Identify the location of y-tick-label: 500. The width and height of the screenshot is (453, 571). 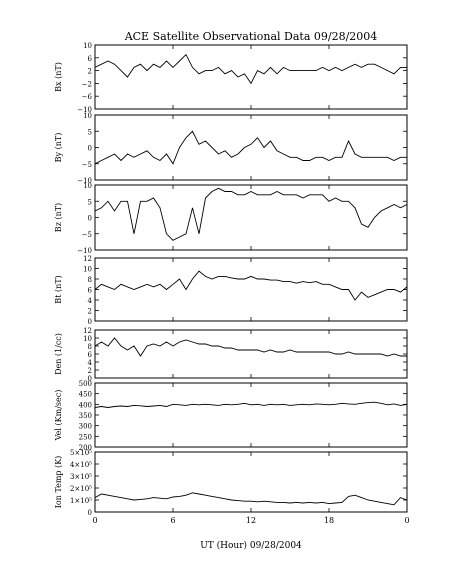
(85, 384).